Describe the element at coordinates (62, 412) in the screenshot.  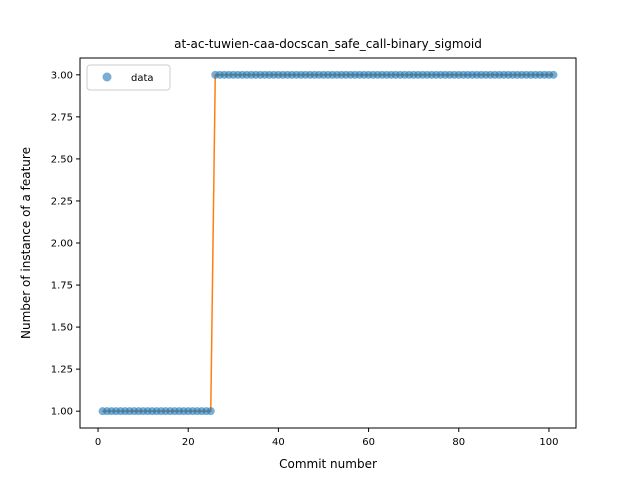
I see `y-tick-label: 1.00` at that location.